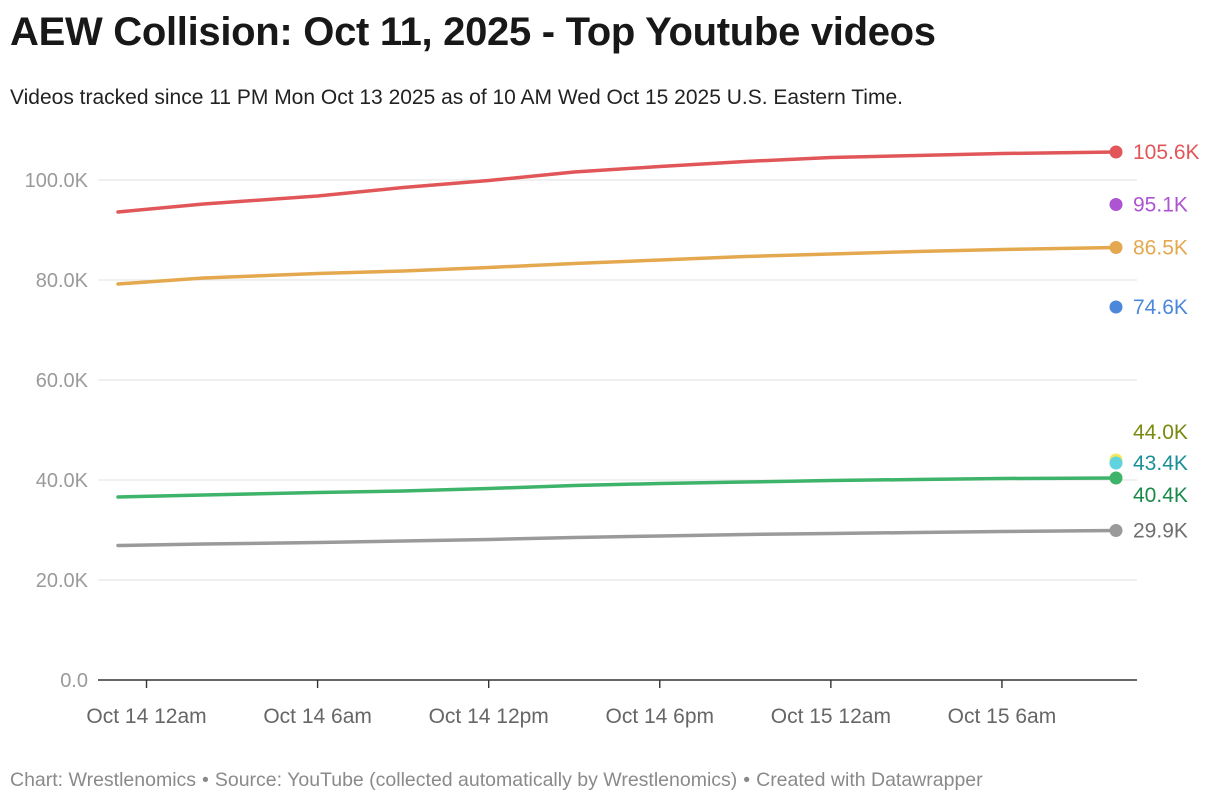  I want to click on series-end-points, so click(1116, 341).